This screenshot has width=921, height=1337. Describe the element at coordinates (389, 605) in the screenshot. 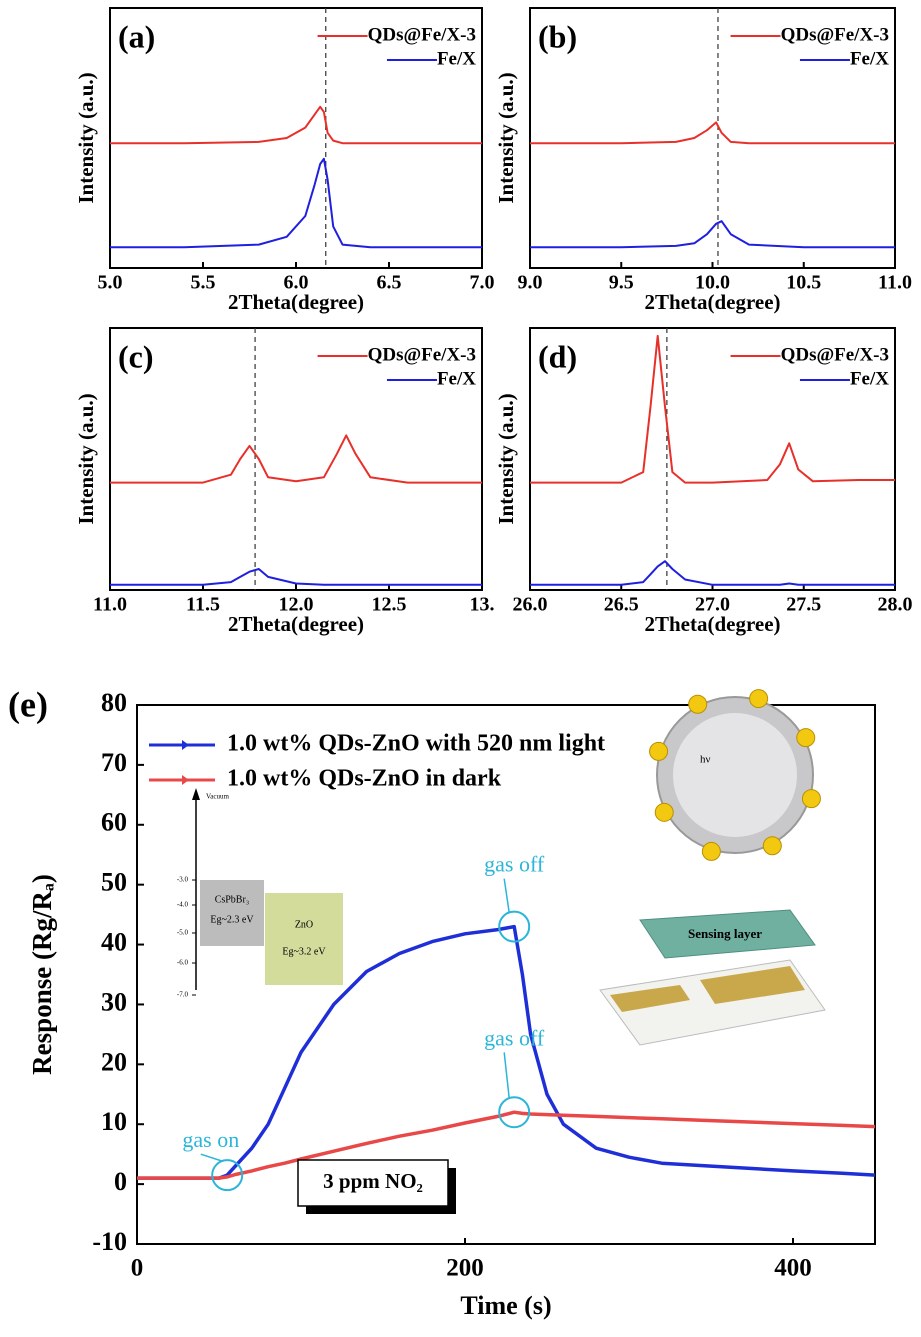

I see `x-tick-label: 12.5` at that location.